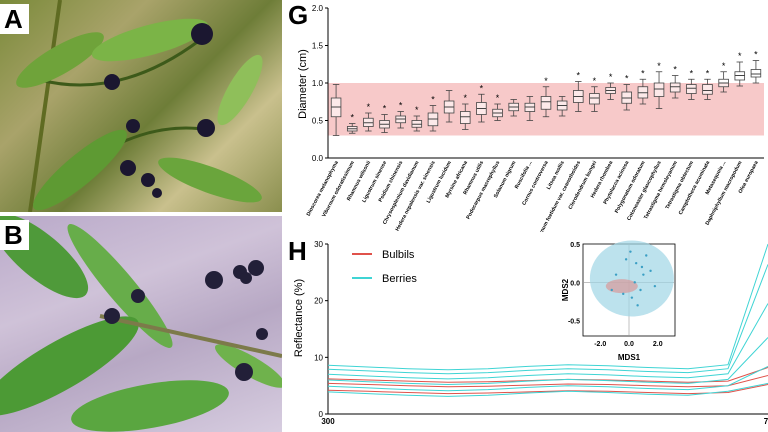 The image size is (768, 432). Describe the element at coordinates (658, 344) in the screenshot. I see `inset-x-tick-label: 2.0` at that location.